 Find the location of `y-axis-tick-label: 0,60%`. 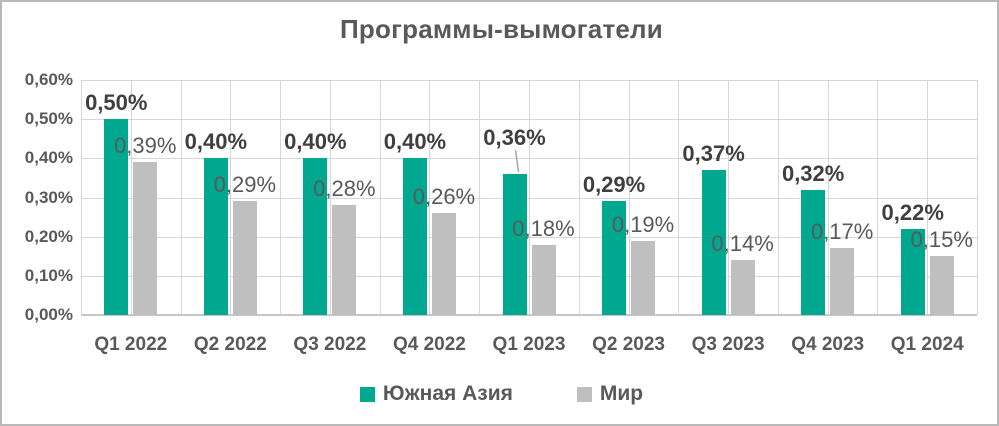

y-axis-tick-label: 0,60% is located at coordinates (48, 79).